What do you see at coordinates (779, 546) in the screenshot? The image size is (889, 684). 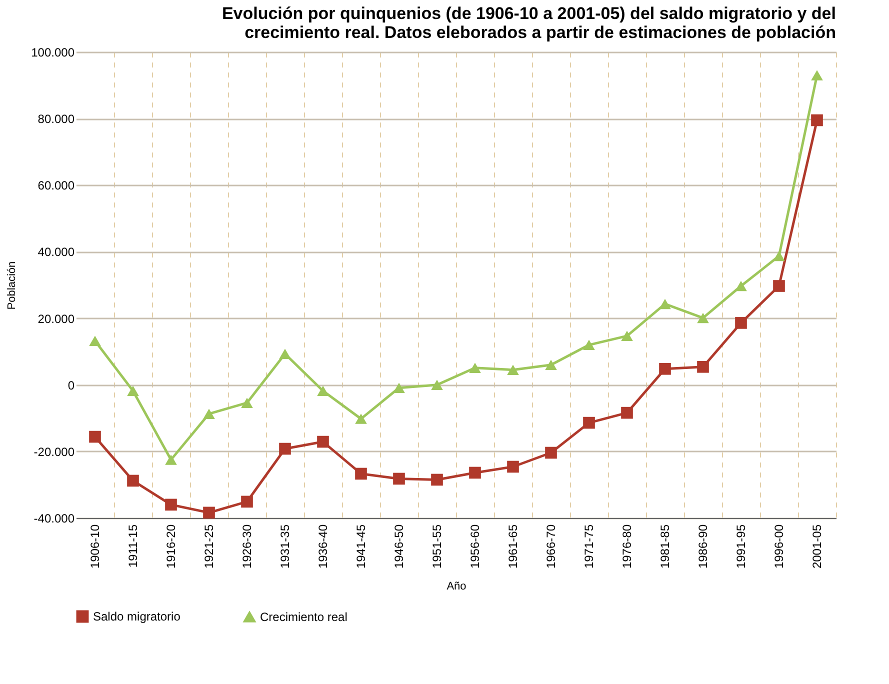 I see `x-tick-label: 1996-00` at bounding box center [779, 546].